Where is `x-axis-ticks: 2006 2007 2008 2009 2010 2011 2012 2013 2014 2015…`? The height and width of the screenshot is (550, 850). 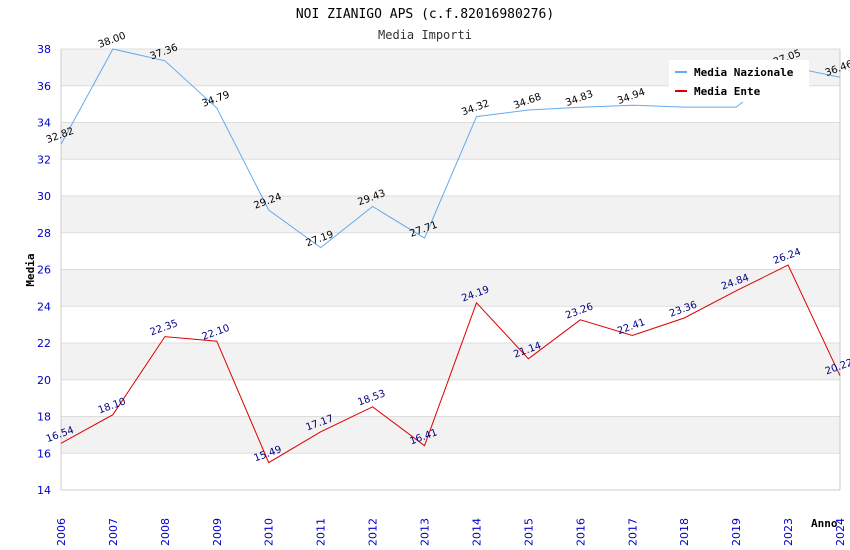
x-axis-ticks: 2006 2007 2008 2009 2010 2011 2012 2013 2014 2015… is located at coordinates (451, 532).